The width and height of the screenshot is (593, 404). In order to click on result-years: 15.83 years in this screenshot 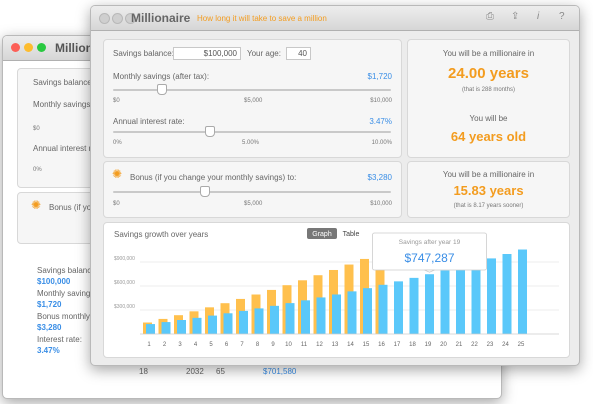, I will do `click(488, 190)`.